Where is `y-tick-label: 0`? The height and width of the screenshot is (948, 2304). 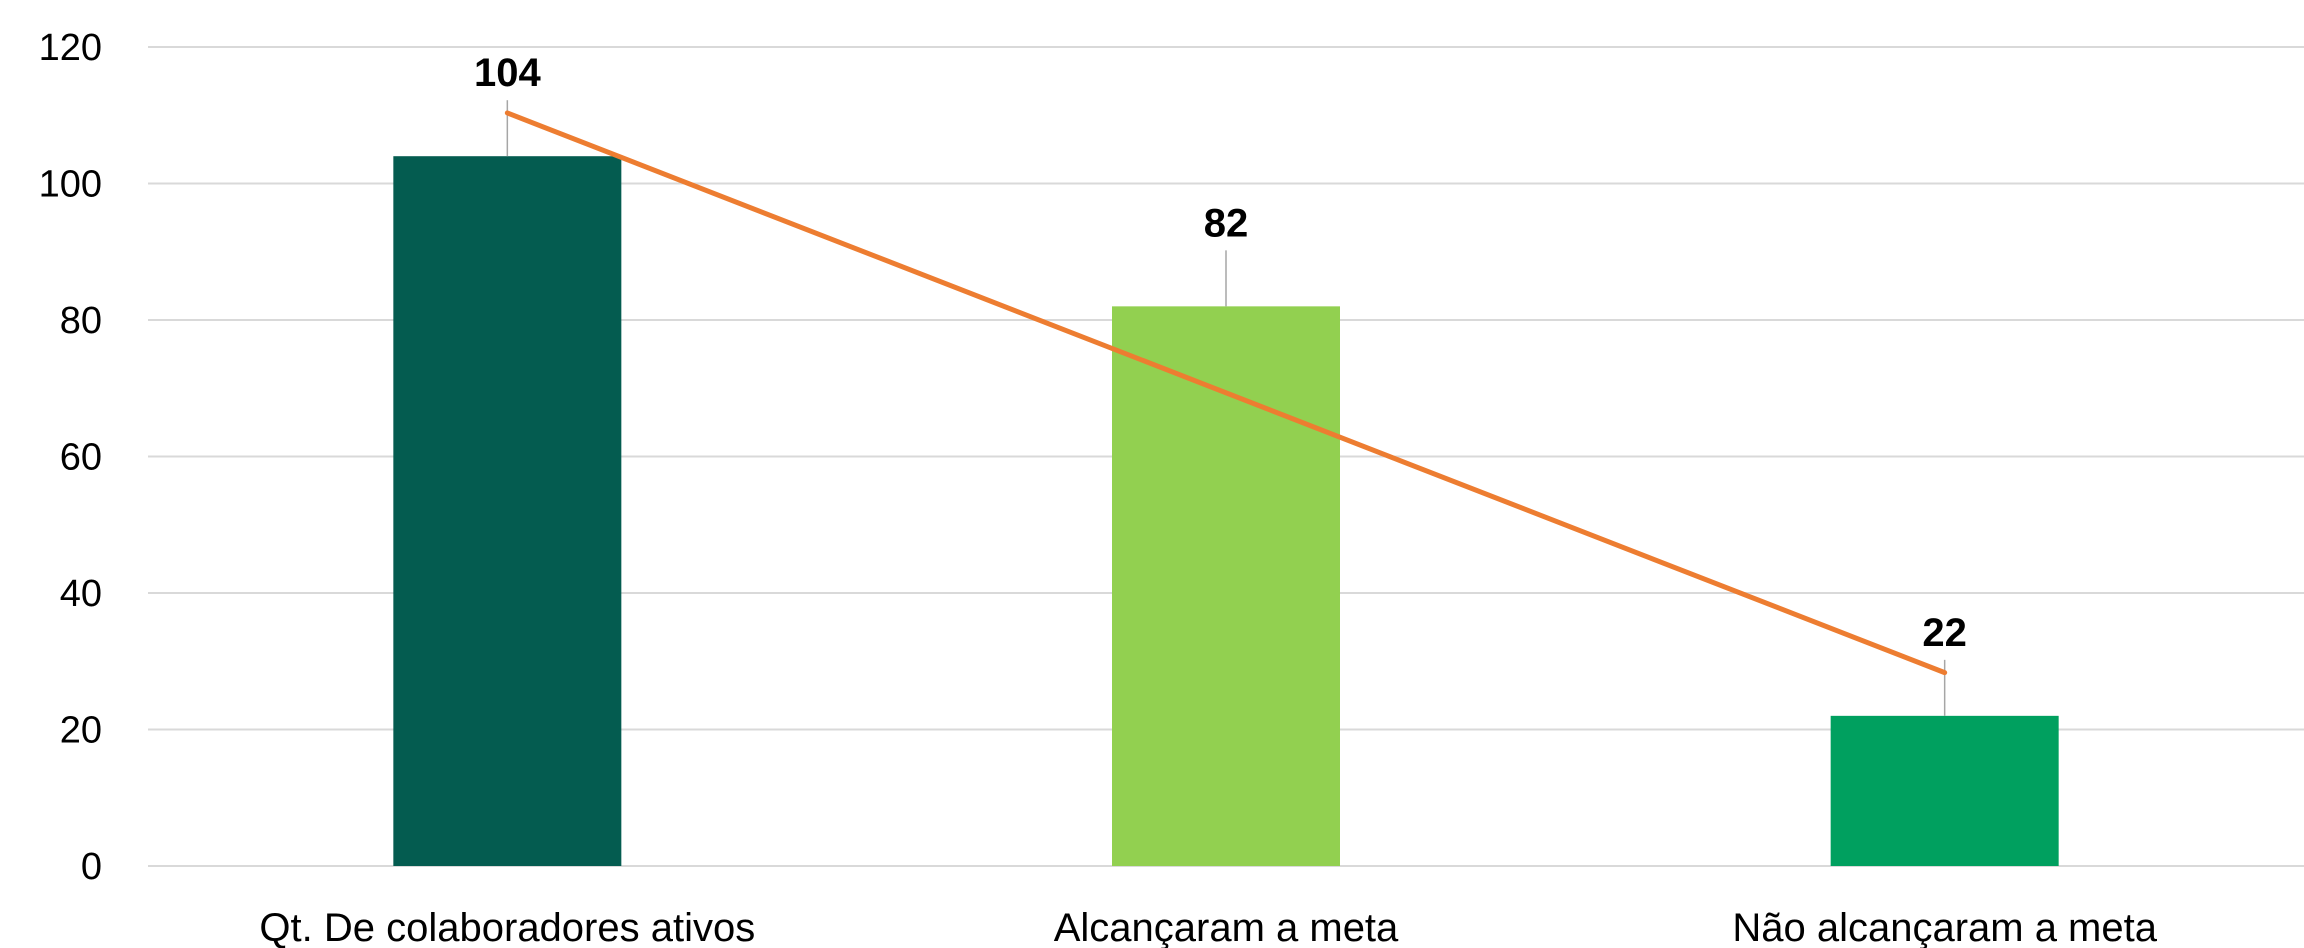 y-tick-label: 0 is located at coordinates (91, 867).